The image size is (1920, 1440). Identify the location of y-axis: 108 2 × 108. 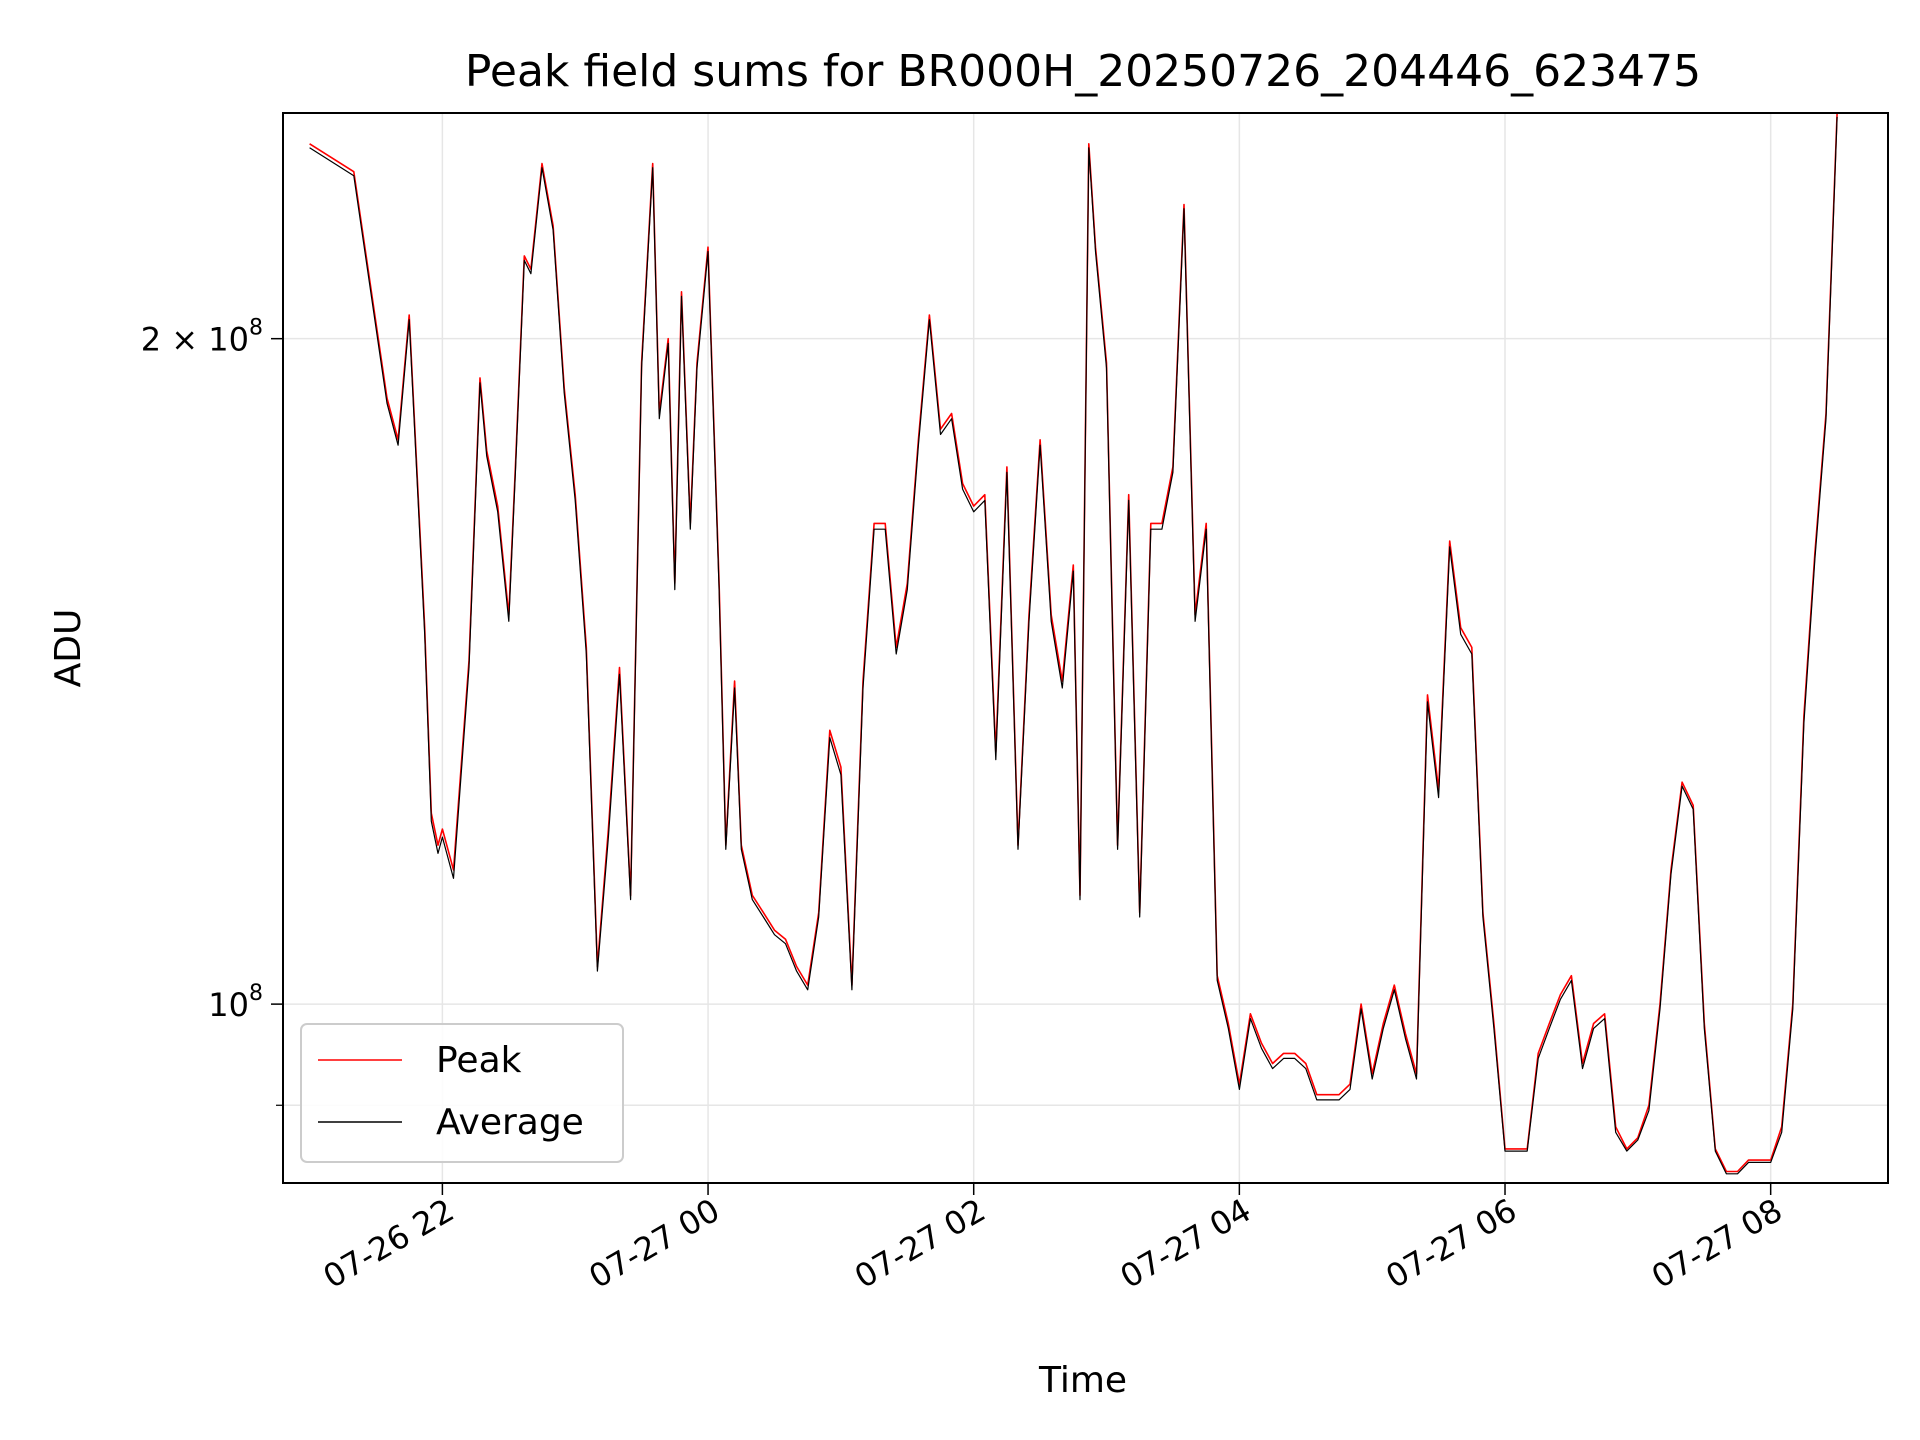
(212, 711).